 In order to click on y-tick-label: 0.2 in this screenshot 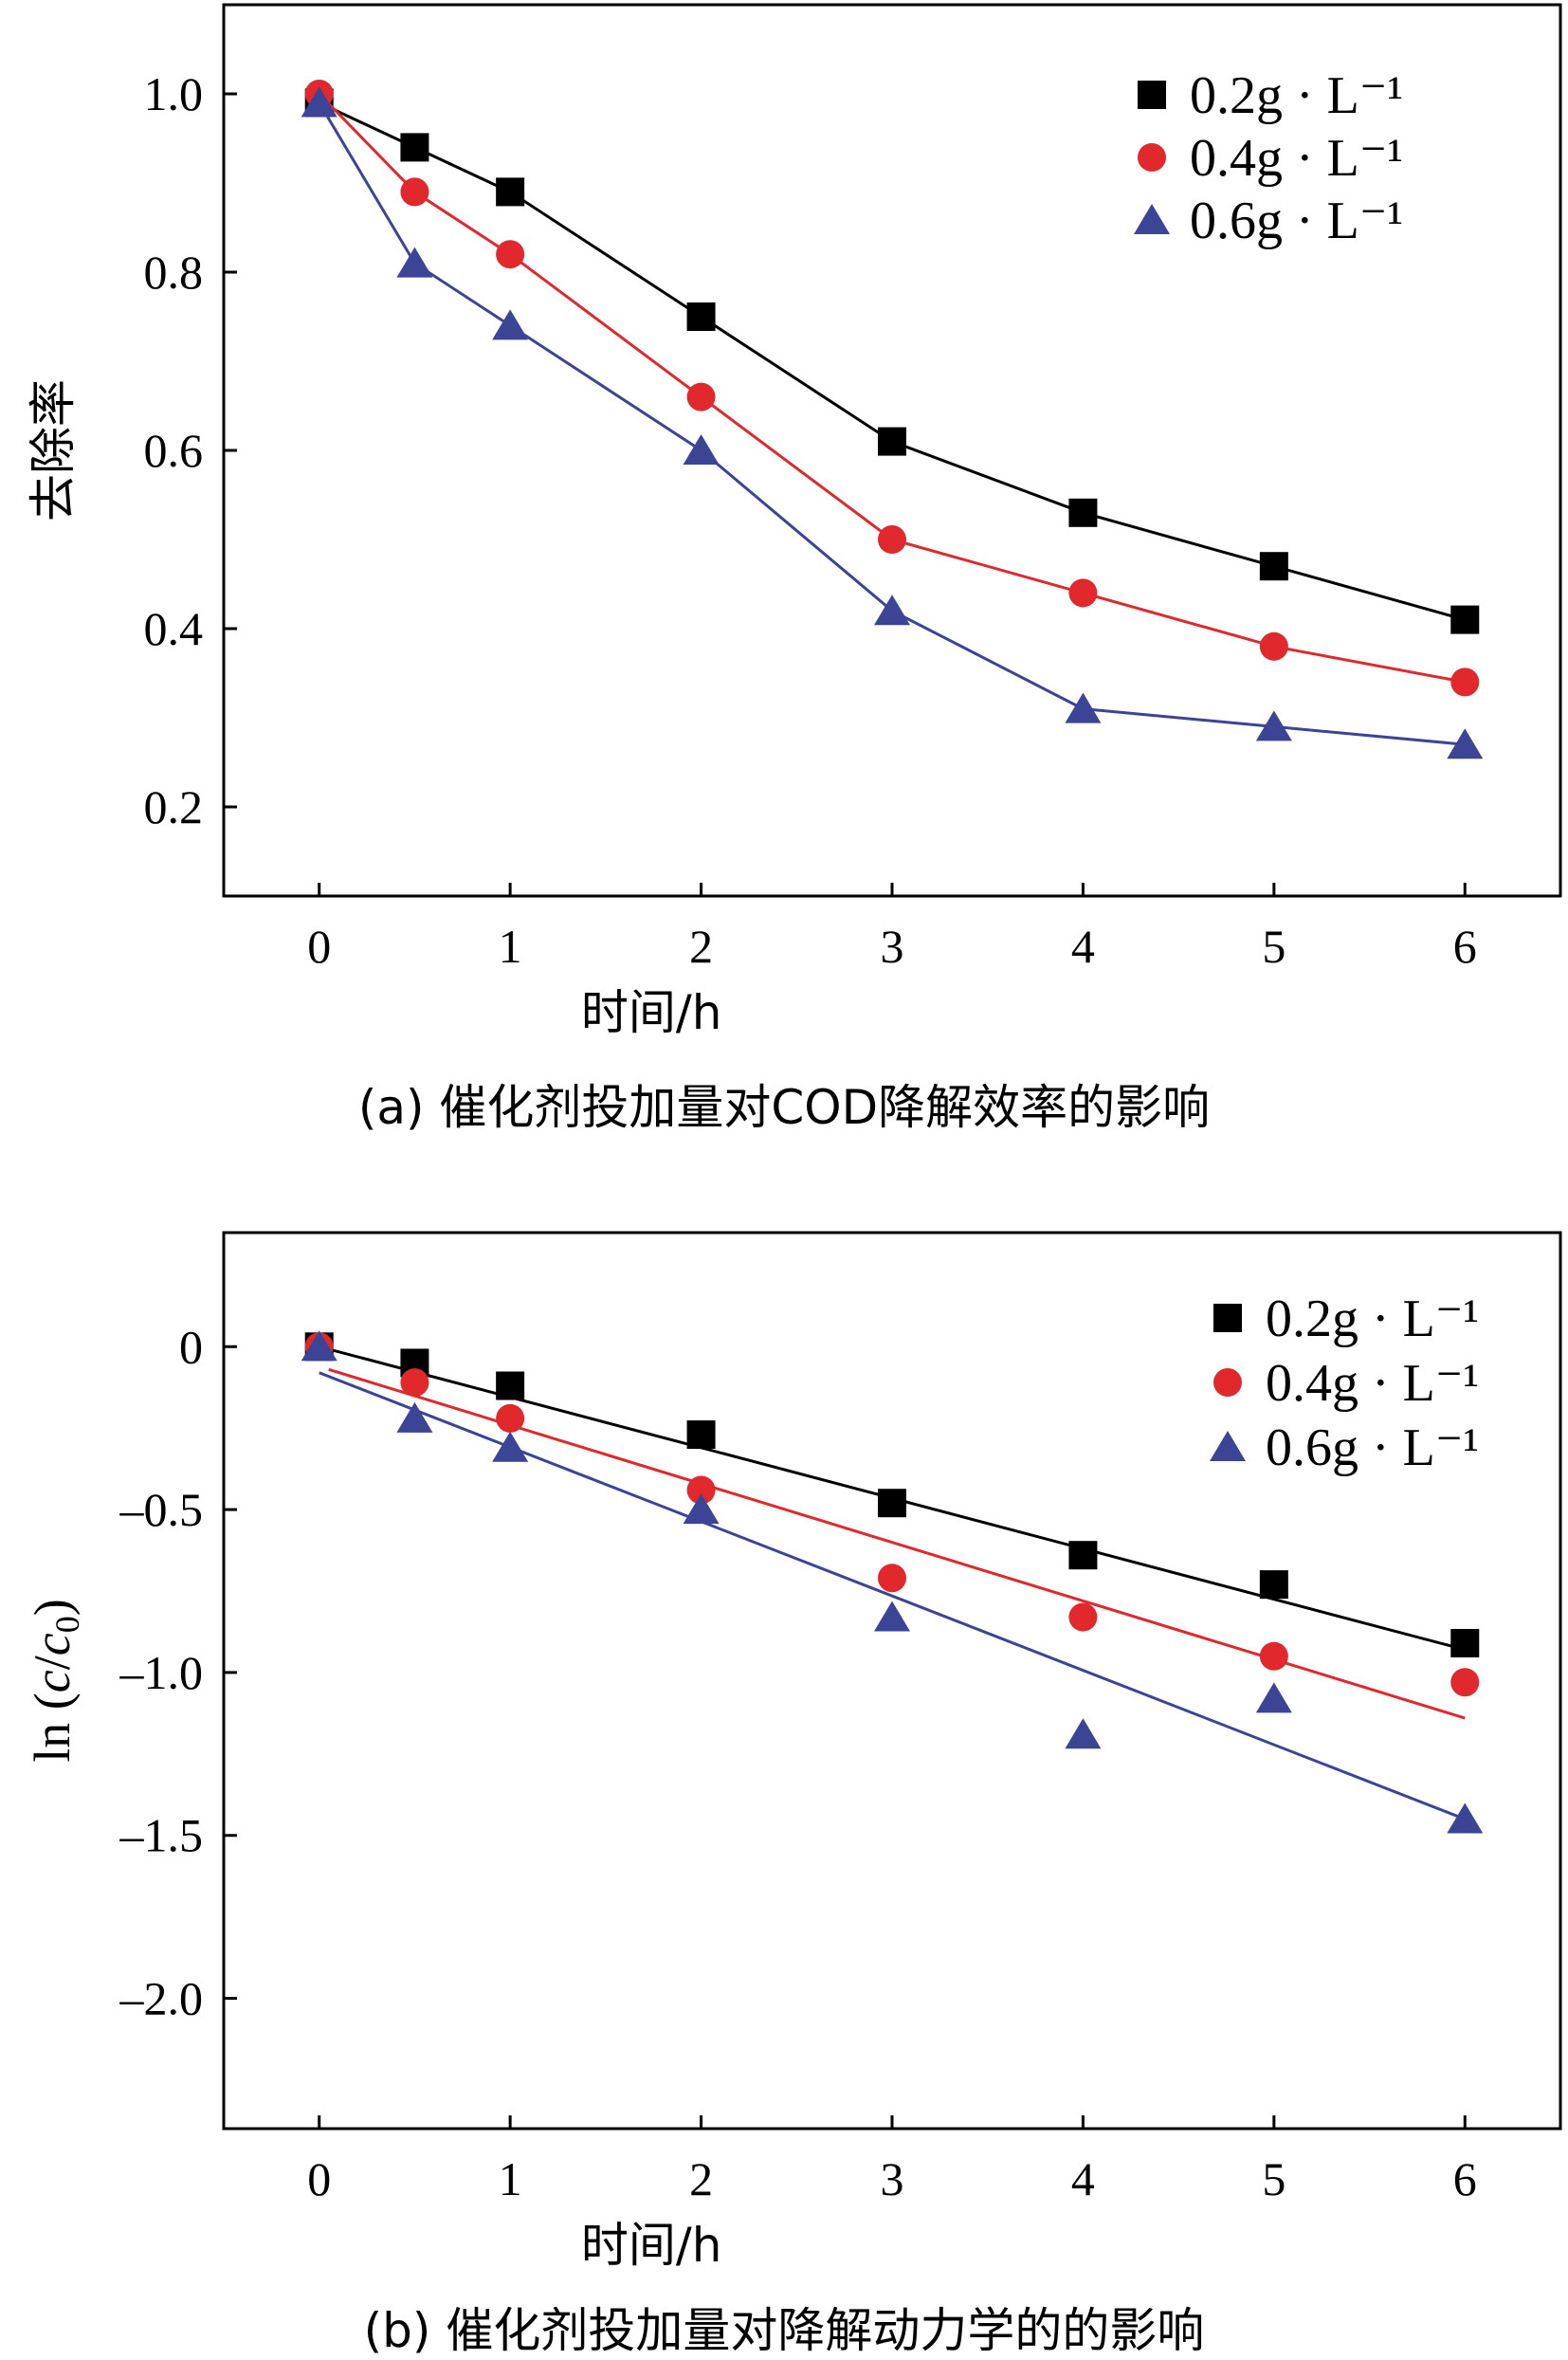, I will do `click(174, 807)`.